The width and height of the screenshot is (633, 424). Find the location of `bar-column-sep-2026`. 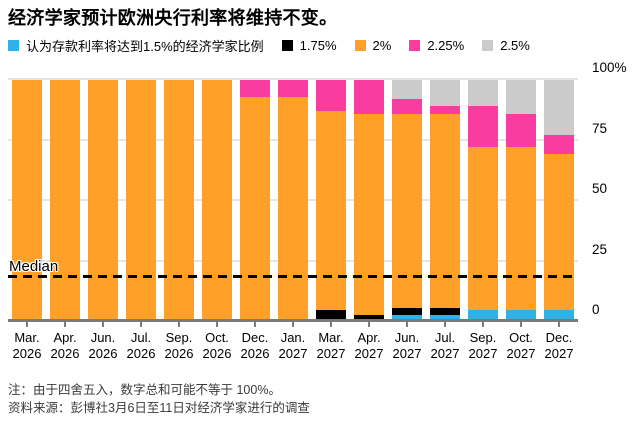

bar-column-sep-2026 is located at coordinates (179, 200).